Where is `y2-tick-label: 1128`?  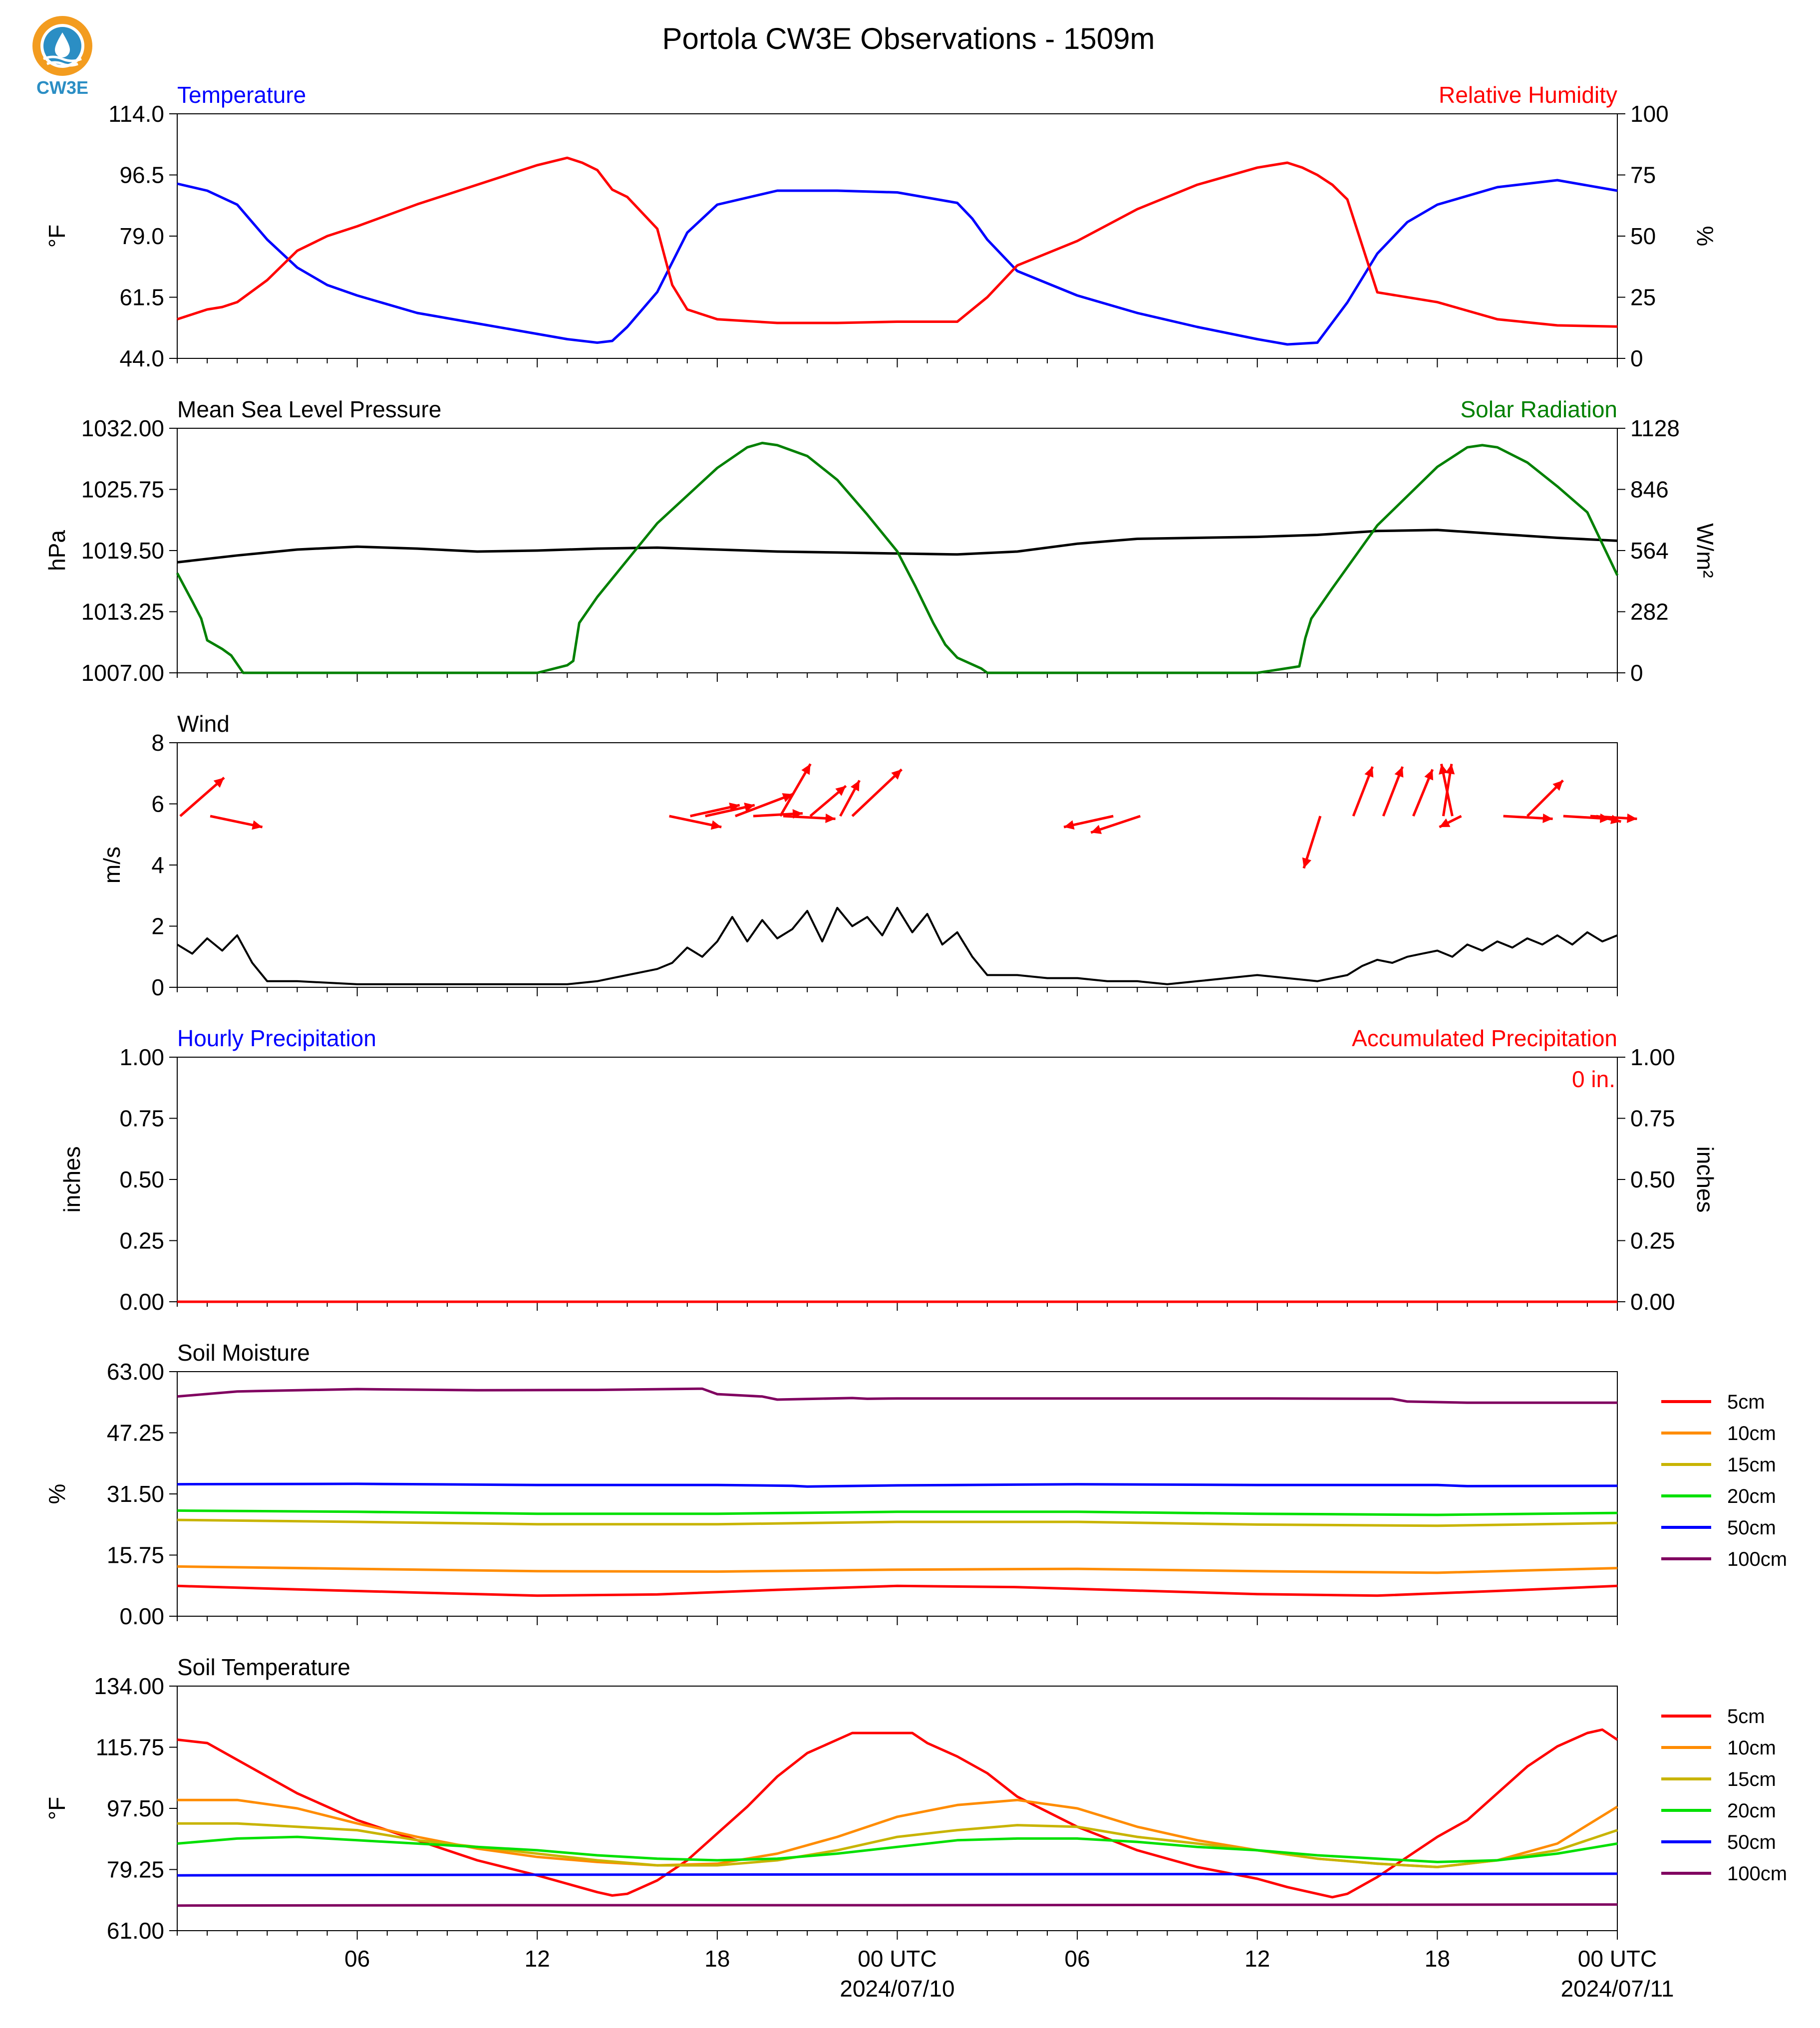 y2-tick-label: 1128 is located at coordinates (1655, 428).